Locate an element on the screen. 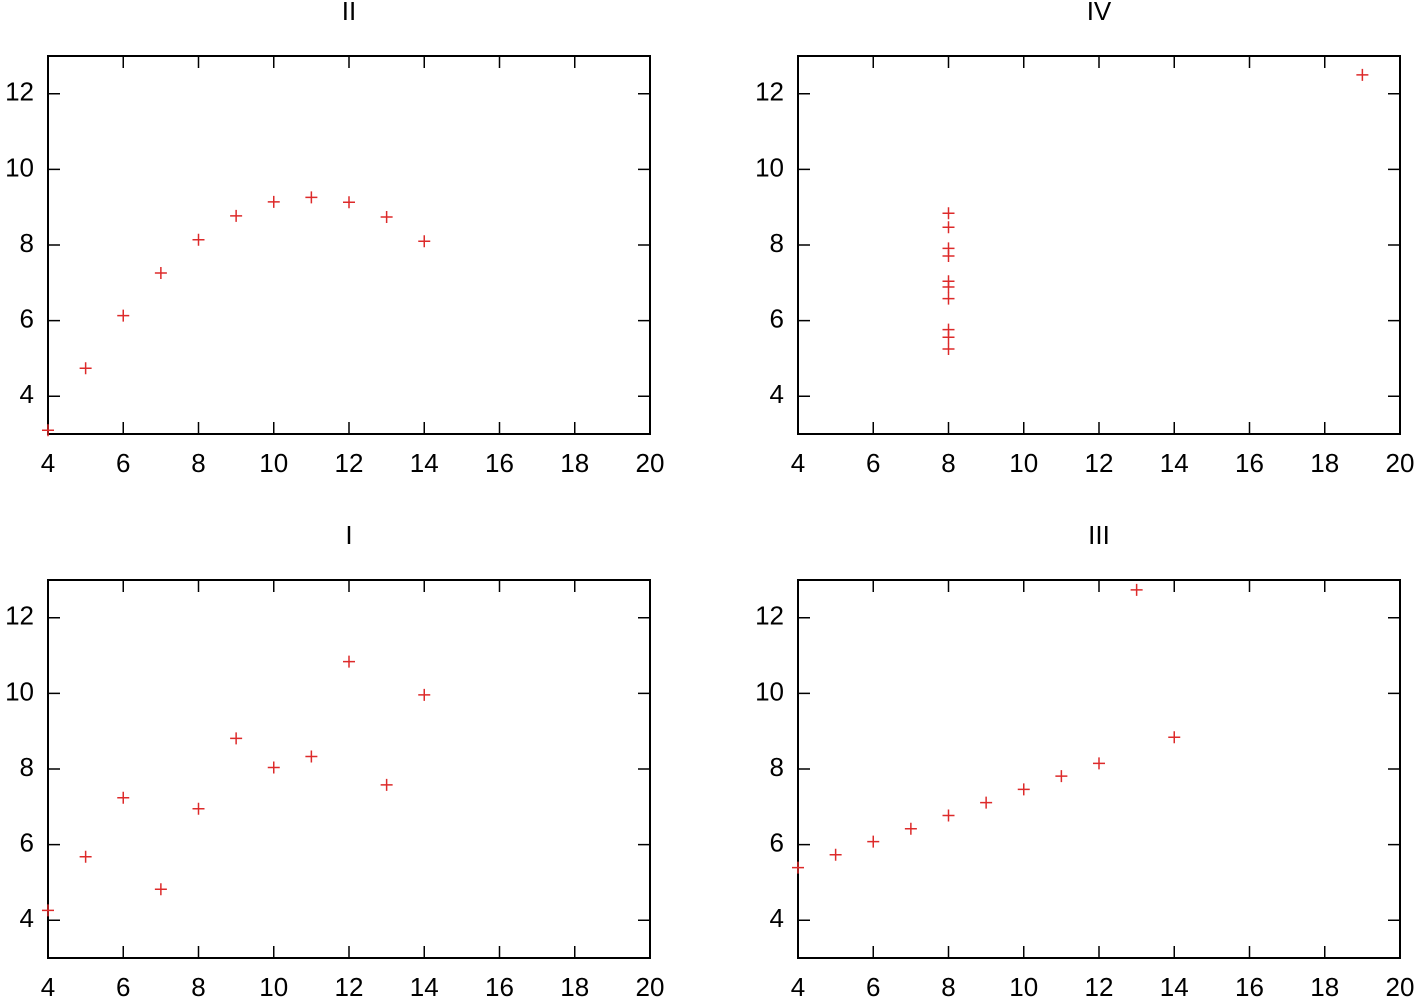 The height and width of the screenshot is (1000, 1420). chart-title: II is located at coordinates (349, 13).